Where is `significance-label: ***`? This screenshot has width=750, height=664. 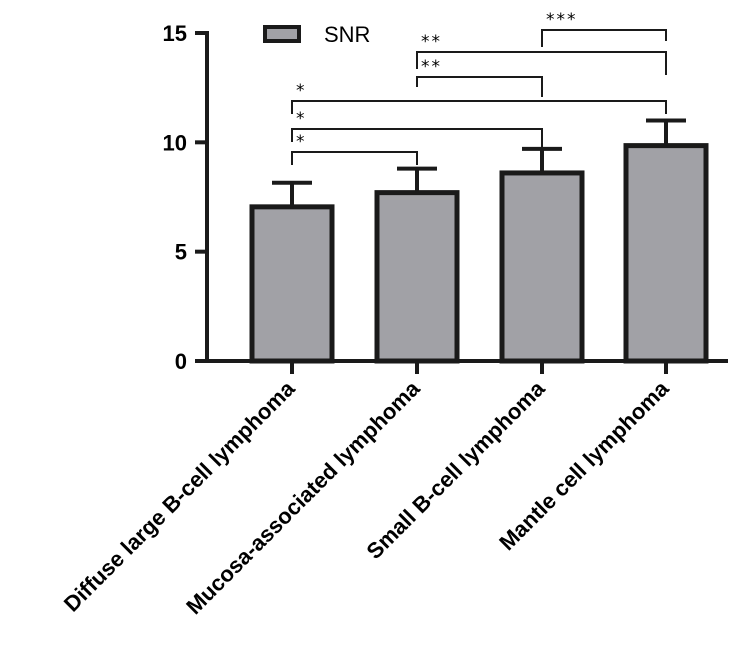 significance-label: *** is located at coordinates (562, 20).